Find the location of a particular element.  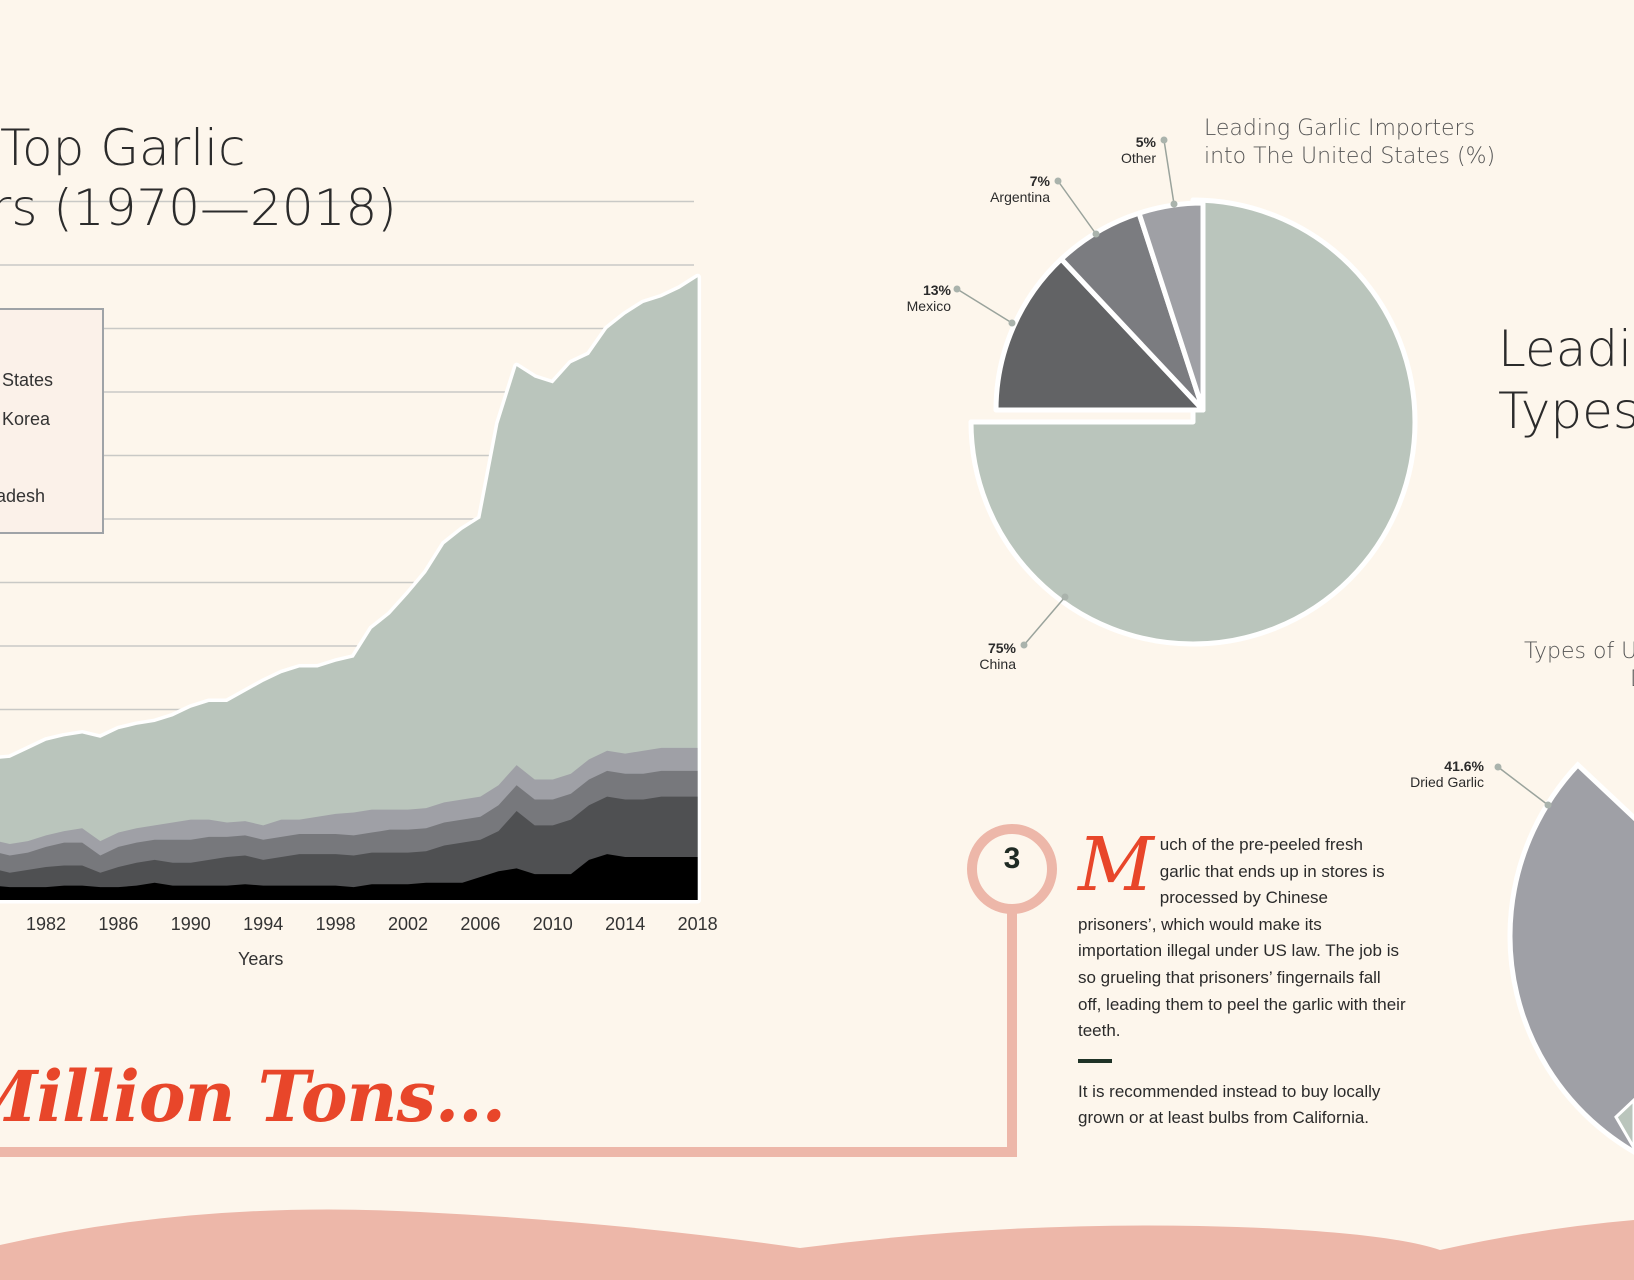

x-tick-label: 2014 is located at coordinates (625, 924).